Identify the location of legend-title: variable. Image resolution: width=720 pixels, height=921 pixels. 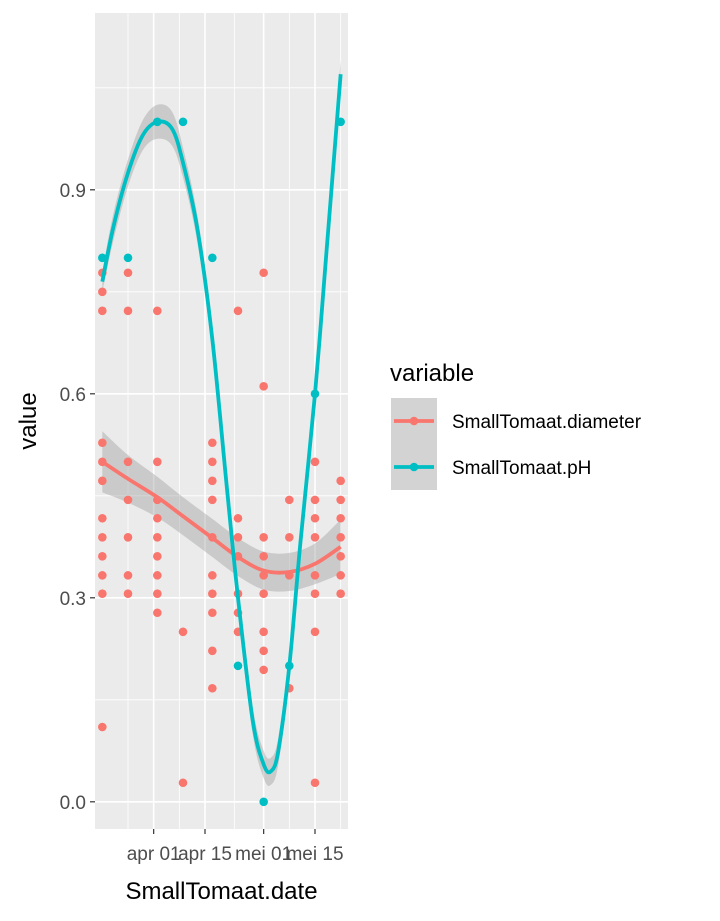
(432, 373).